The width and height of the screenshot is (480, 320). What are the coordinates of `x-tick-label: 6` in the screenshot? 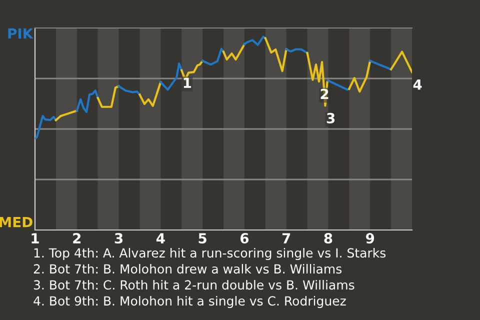 It's located at (244, 238).